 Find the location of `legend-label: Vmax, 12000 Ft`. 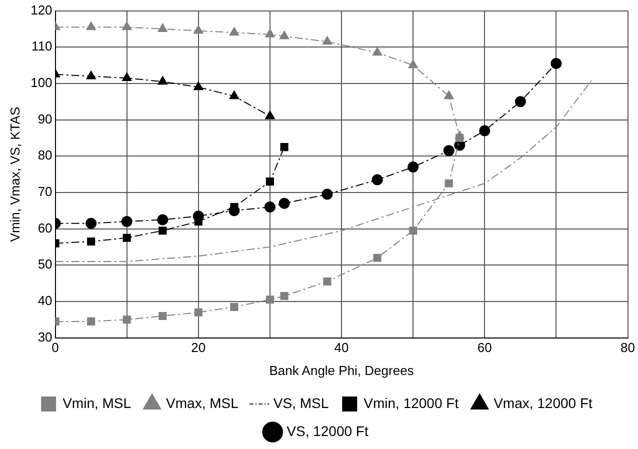

legend-label: Vmax, 12000 Ft is located at coordinates (543, 402).